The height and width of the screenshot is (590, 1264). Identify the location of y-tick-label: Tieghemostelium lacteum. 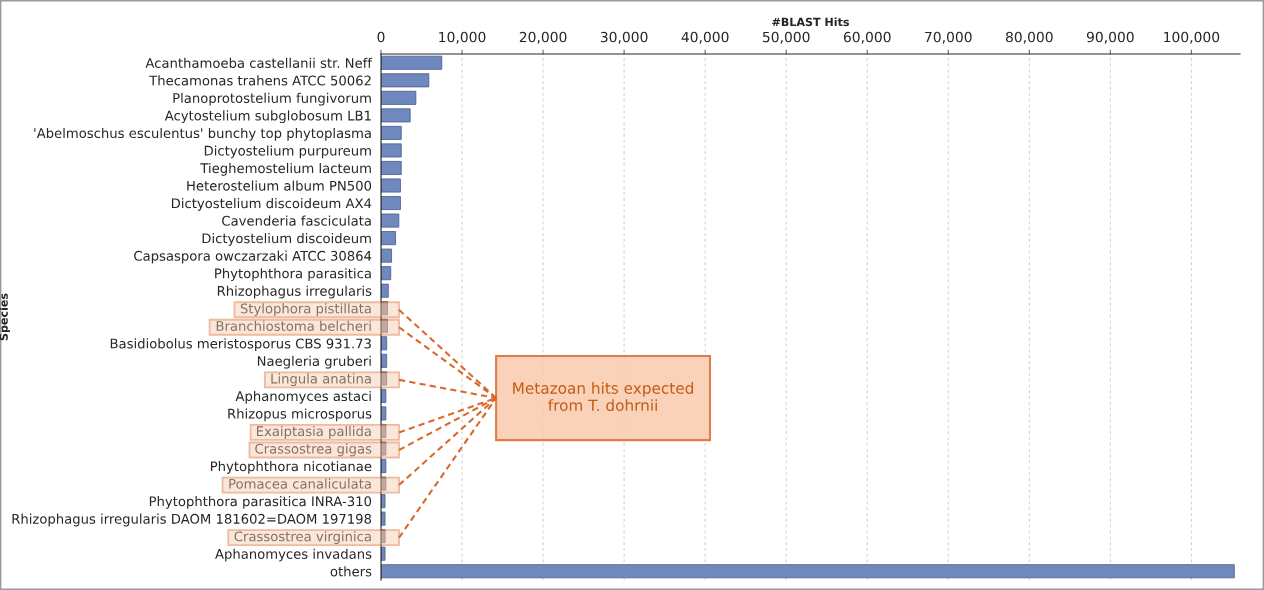
(285, 169).